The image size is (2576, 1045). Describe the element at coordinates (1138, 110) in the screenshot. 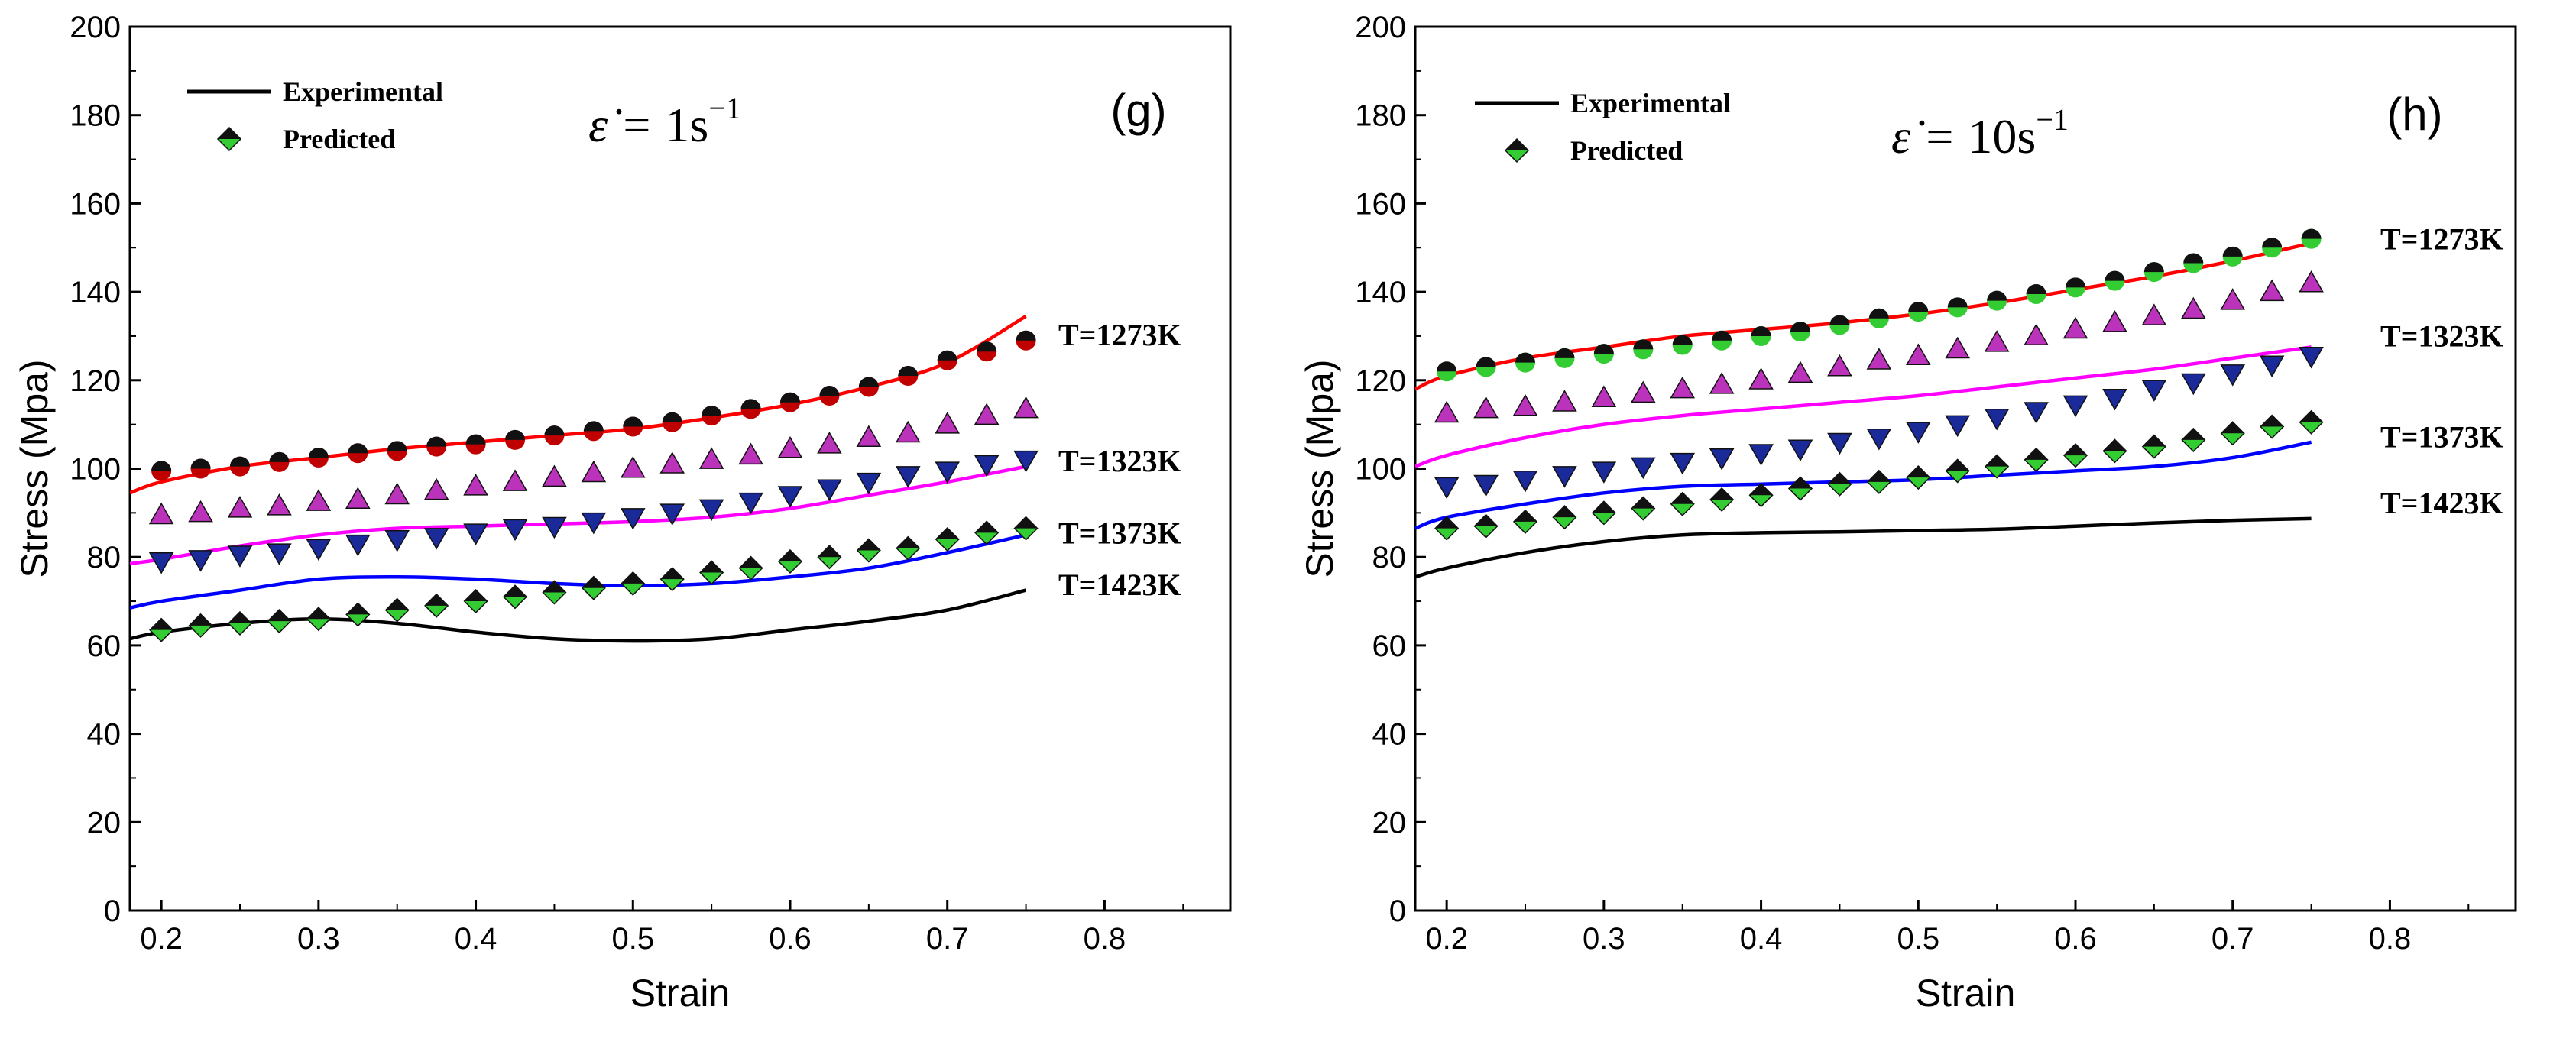

I see `panel-label: (g)` at that location.